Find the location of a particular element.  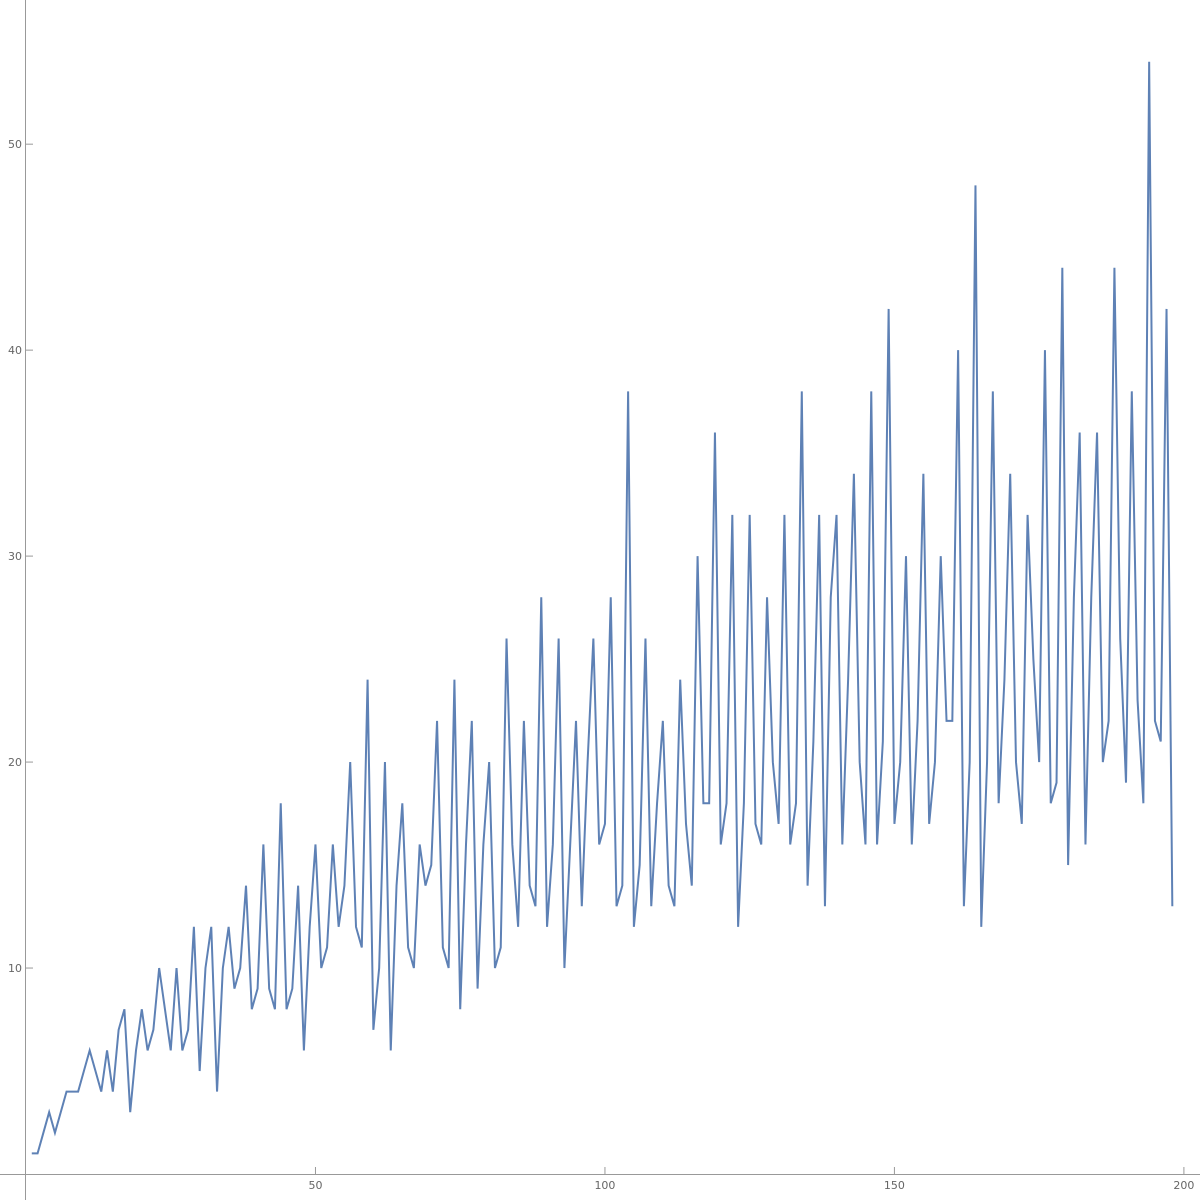

x-tick-label: 200 is located at coordinates (1183, 1185).